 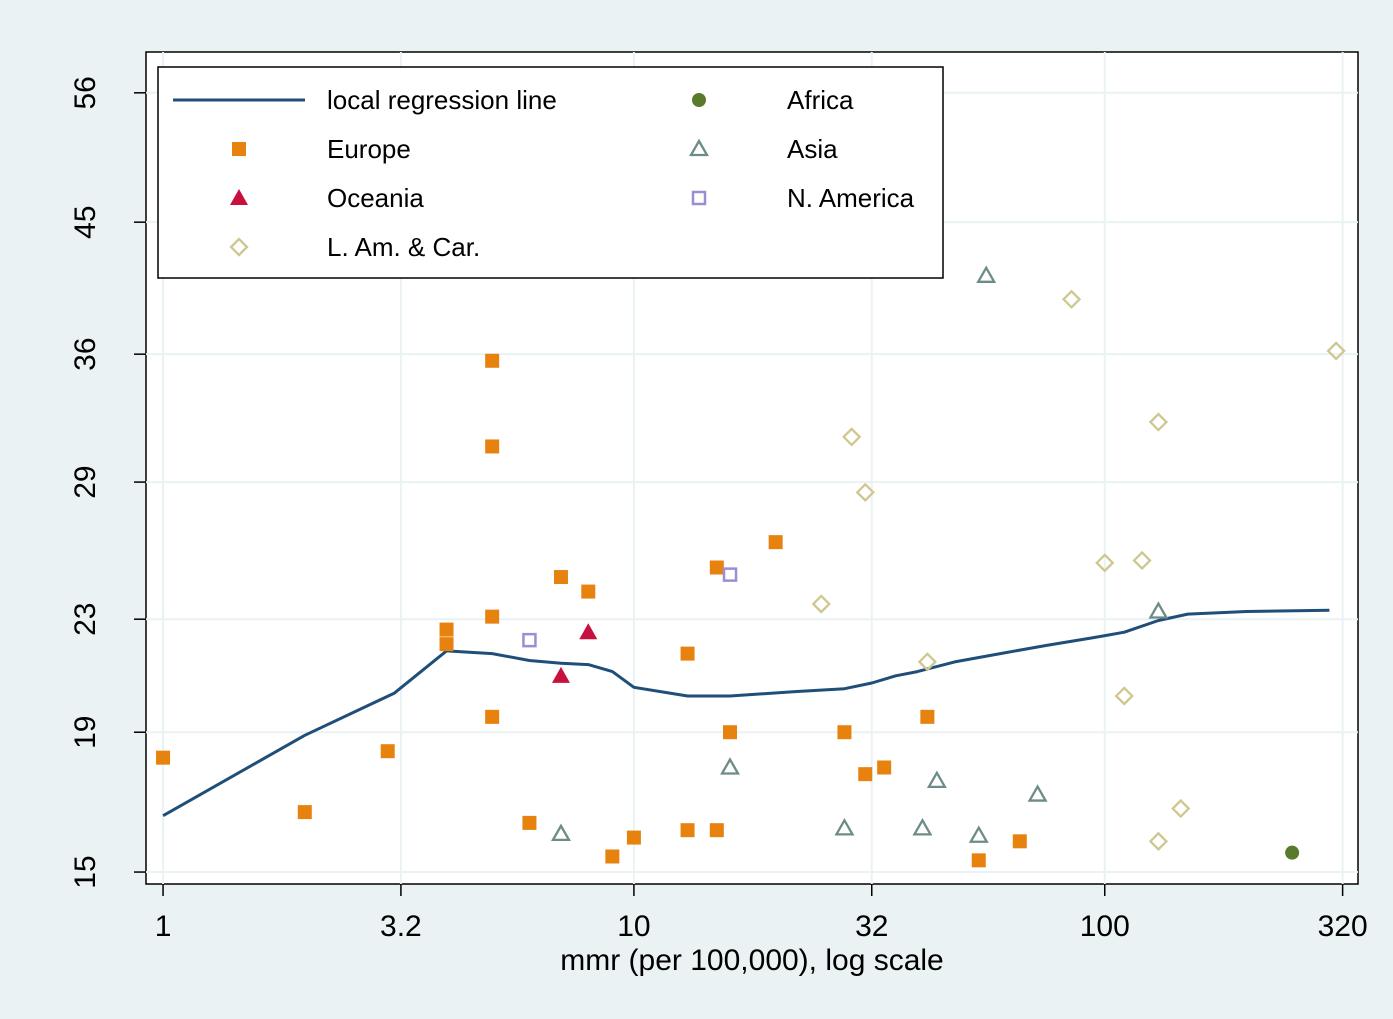 What do you see at coordinates (630, 607) in the screenshot?
I see `series-n-america` at bounding box center [630, 607].